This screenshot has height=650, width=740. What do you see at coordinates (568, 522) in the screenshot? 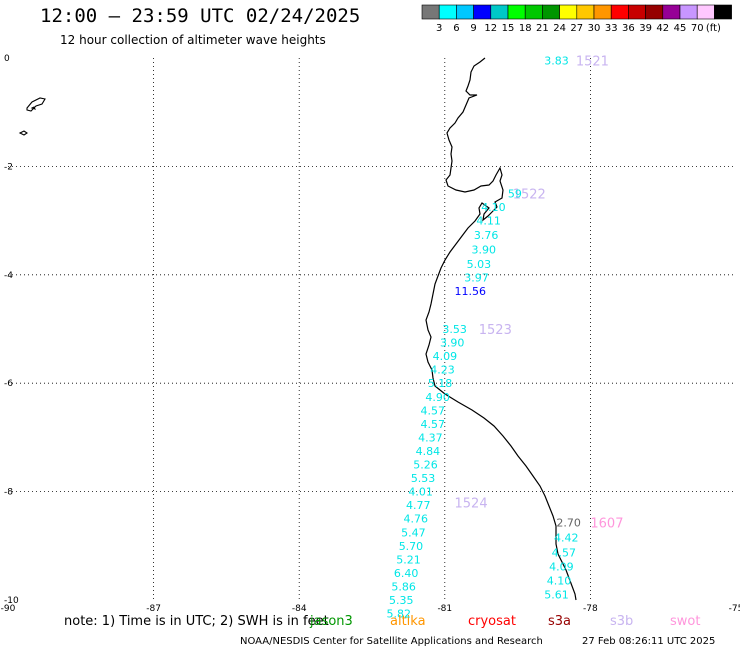
I see `wave-height-value: 2.70` at bounding box center [568, 522].